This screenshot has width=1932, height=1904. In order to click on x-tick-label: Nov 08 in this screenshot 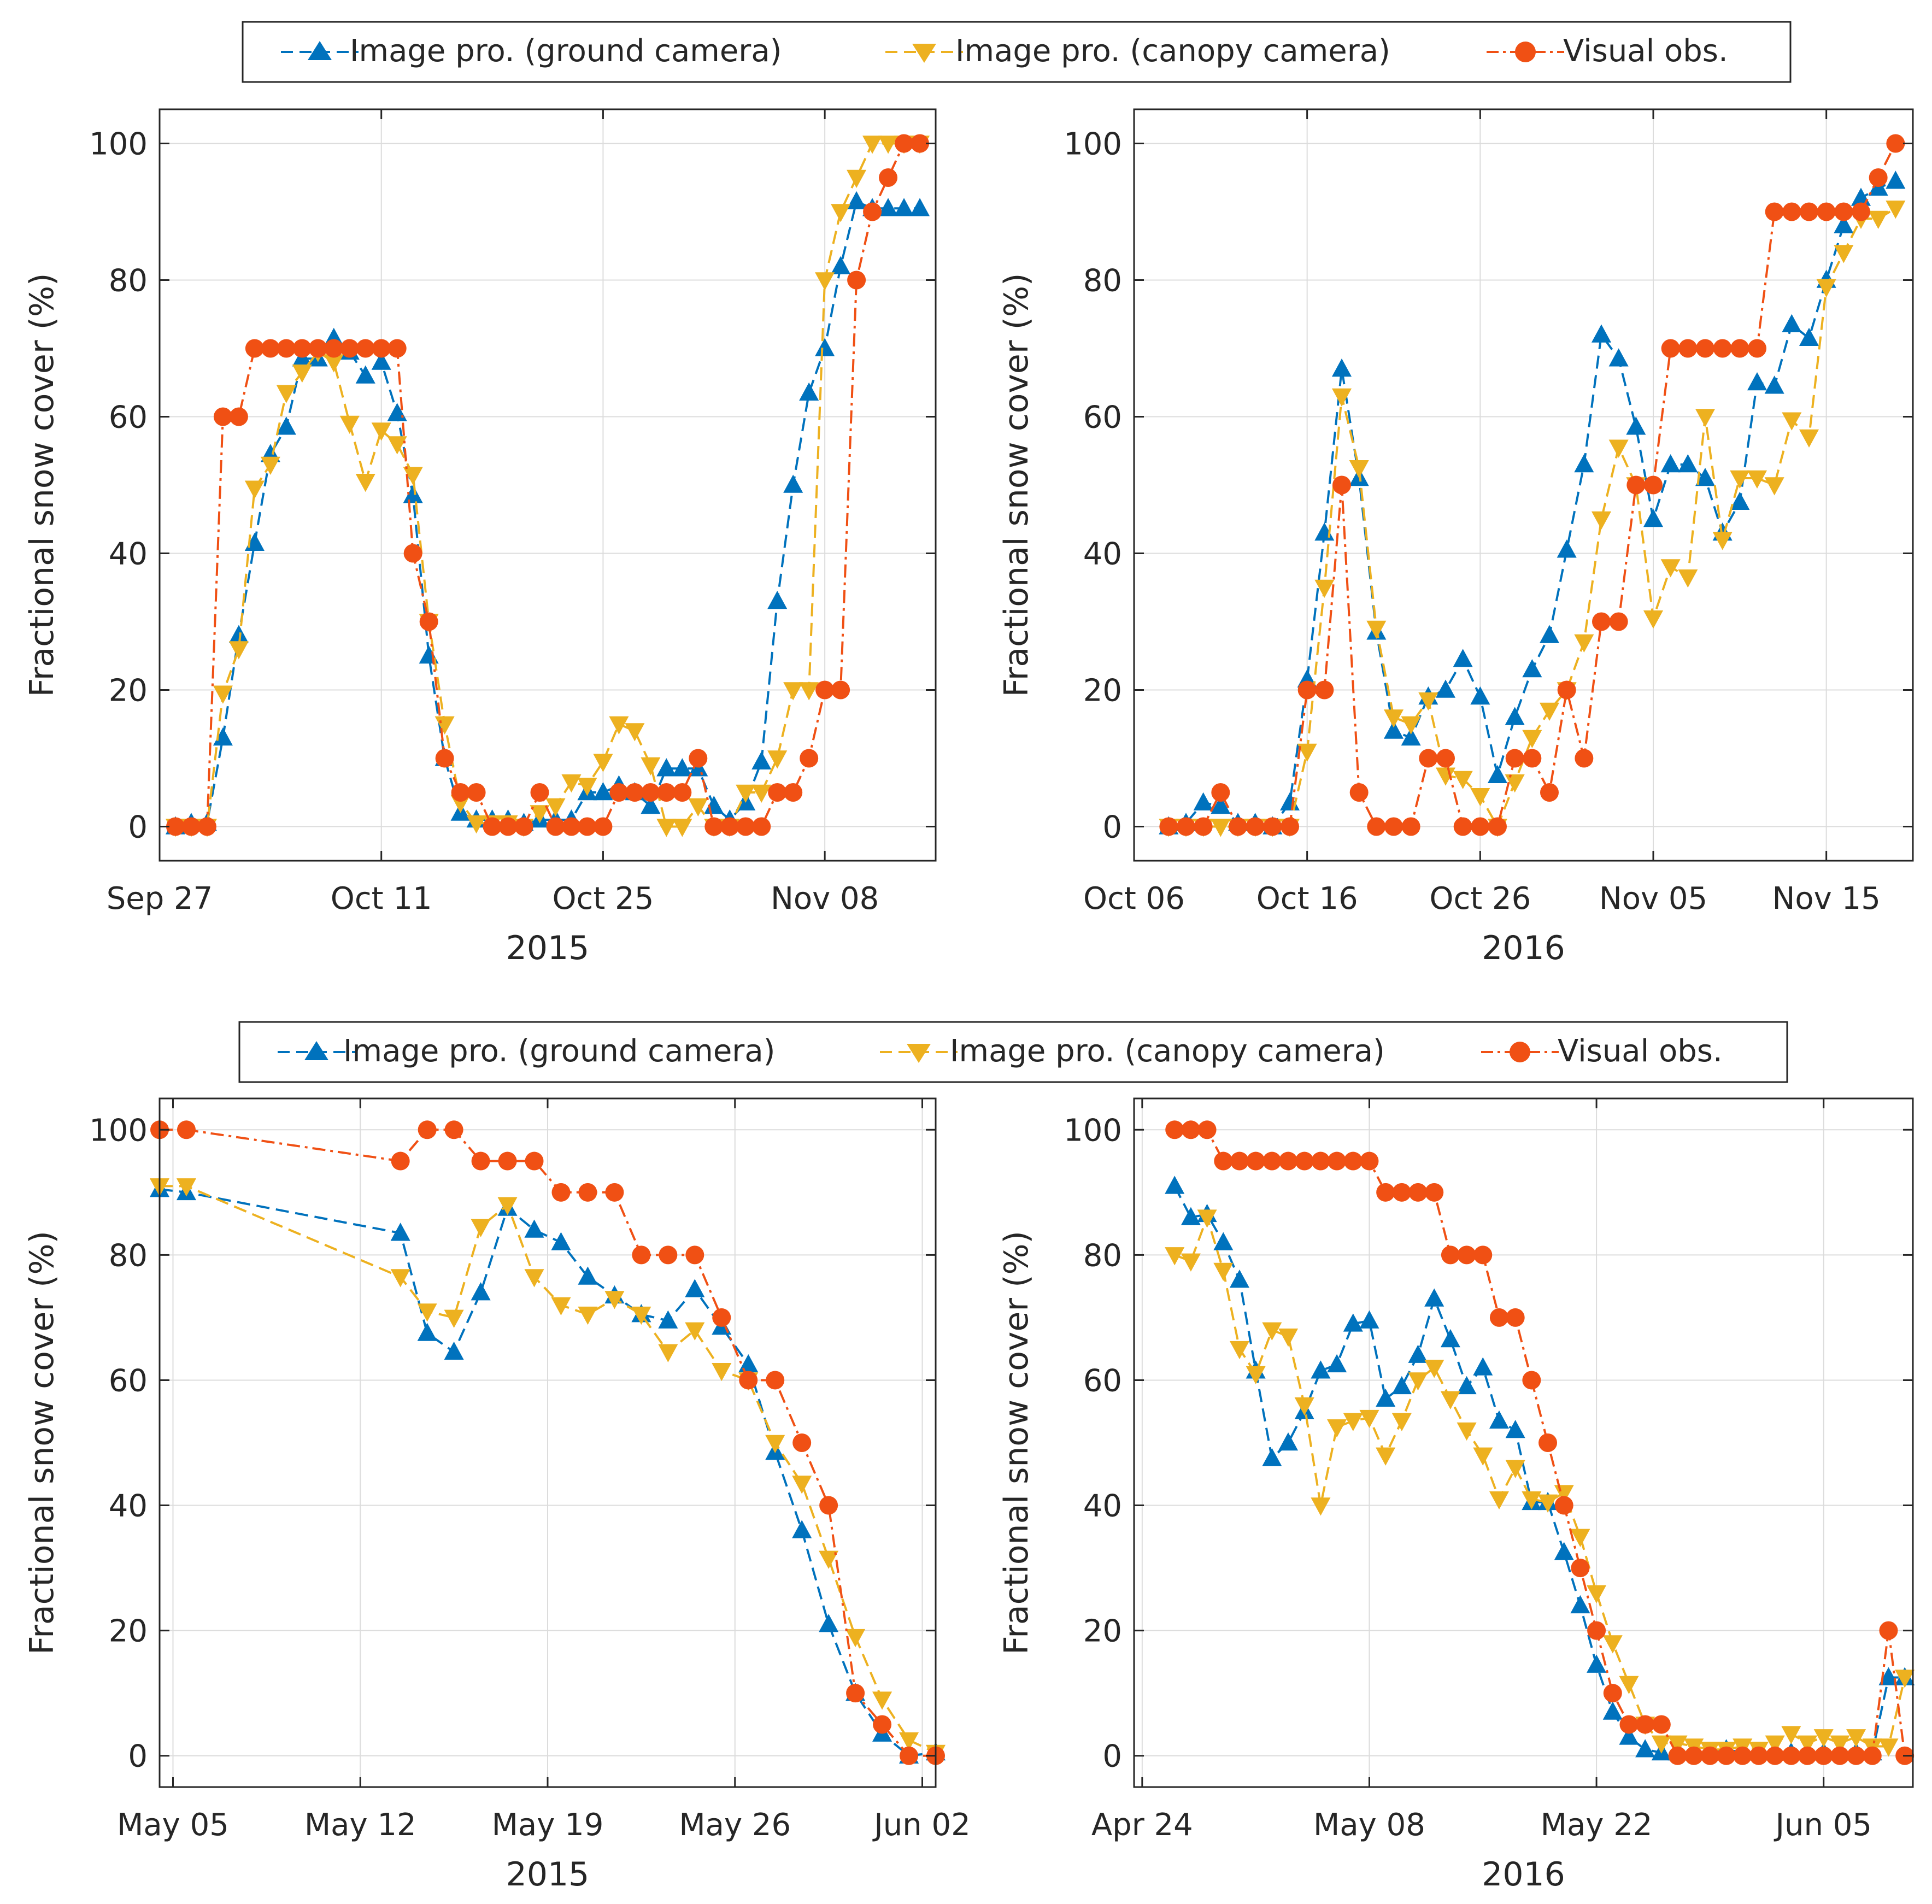, I will do `click(825, 899)`.